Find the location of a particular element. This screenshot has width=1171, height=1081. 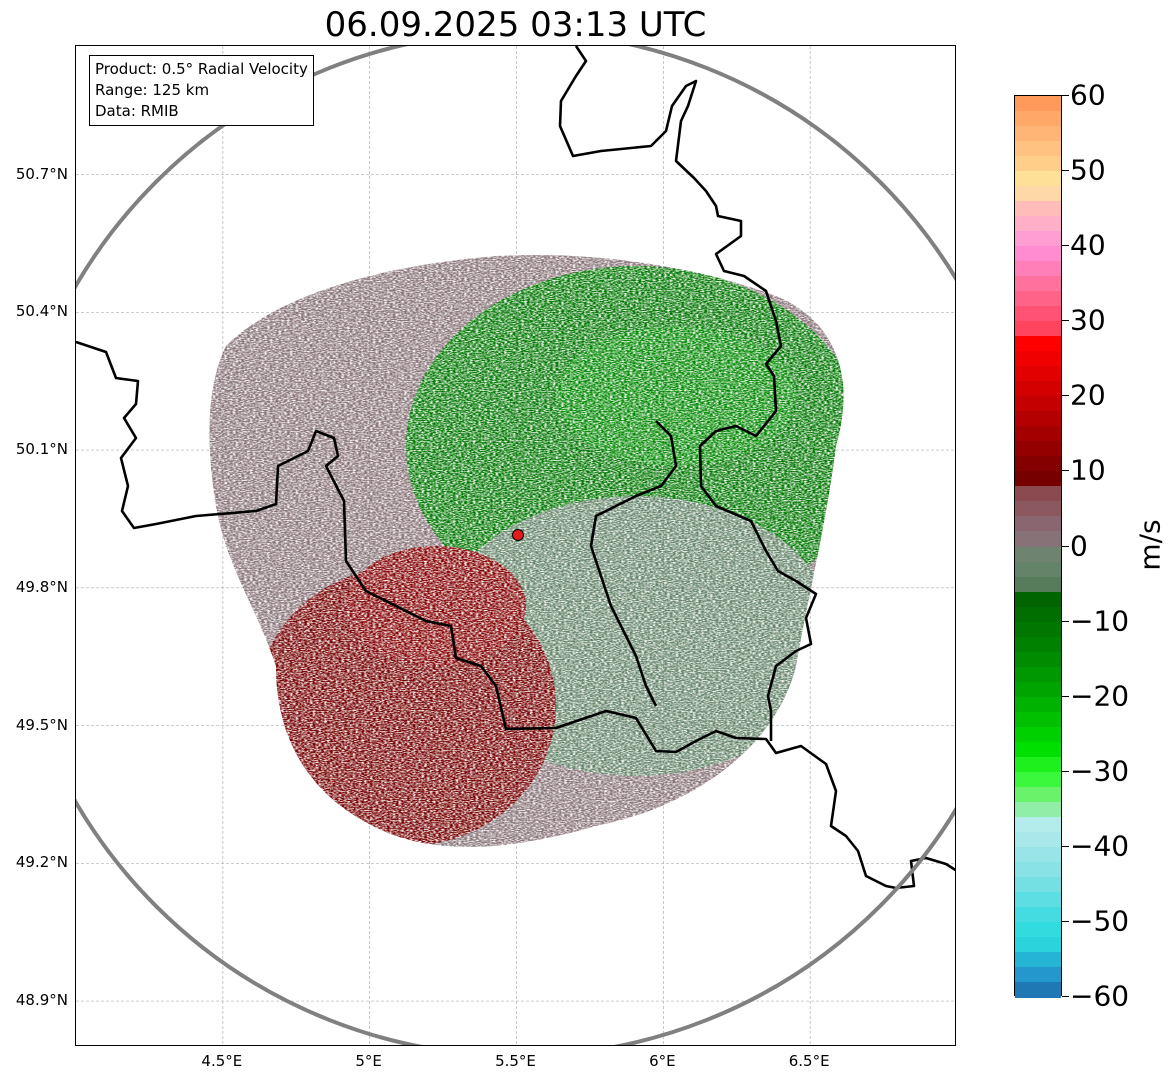

colorbar-tick-label: 10 is located at coordinates (1088, 470).